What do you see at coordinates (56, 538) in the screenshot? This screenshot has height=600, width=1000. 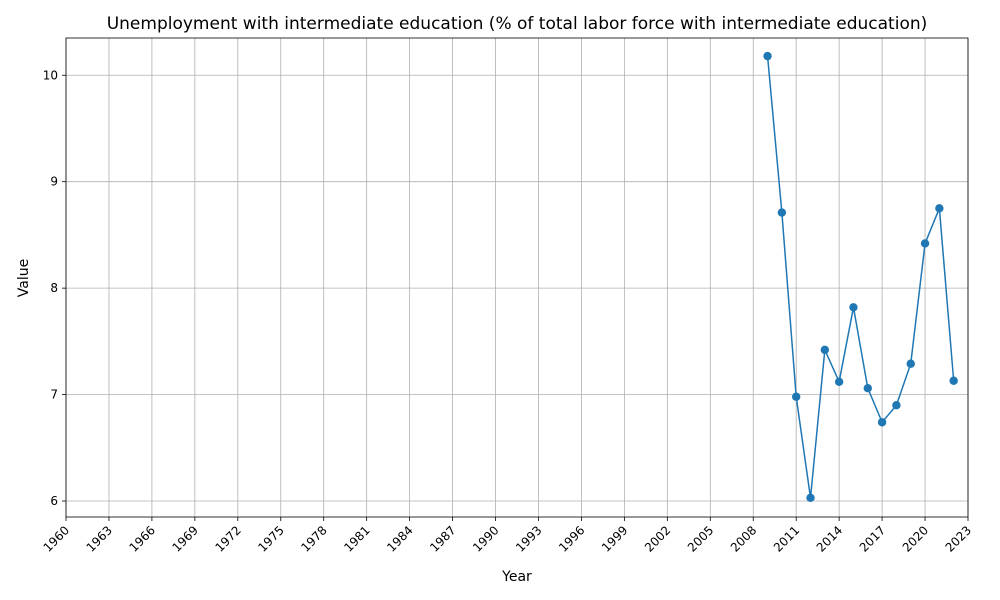 I see `x-tick-label: 1960` at bounding box center [56, 538].